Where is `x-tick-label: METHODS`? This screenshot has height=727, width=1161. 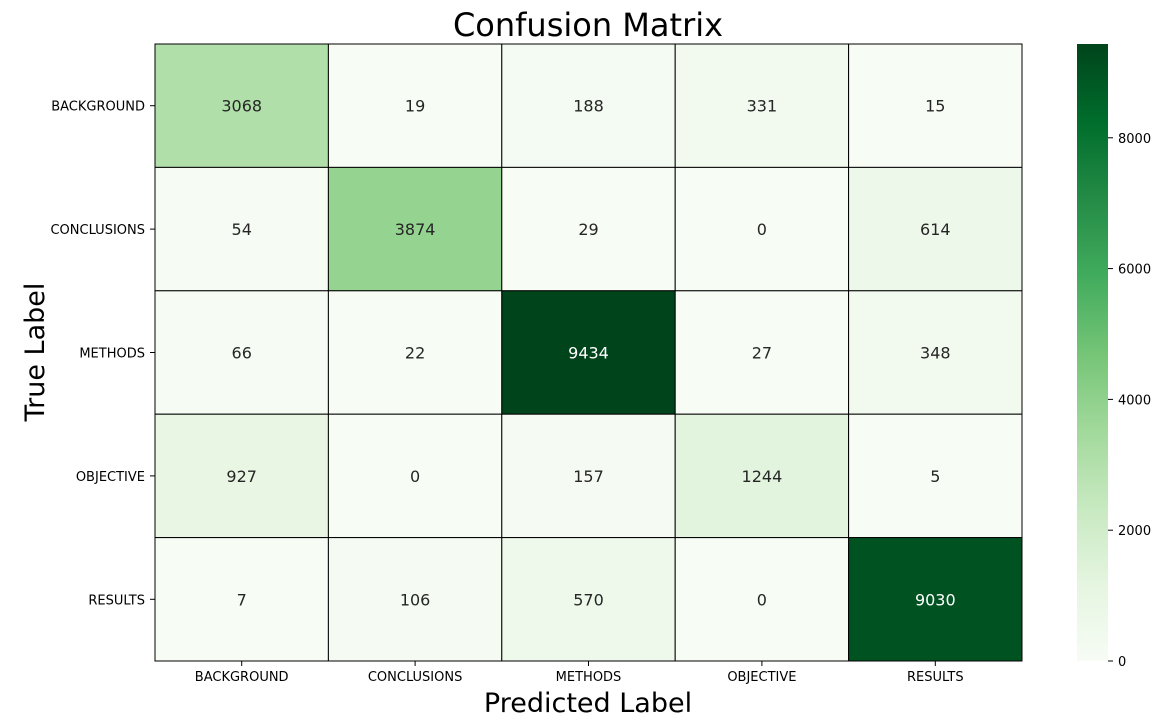 x-tick-label: METHODS is located at coordinates (589, 677).